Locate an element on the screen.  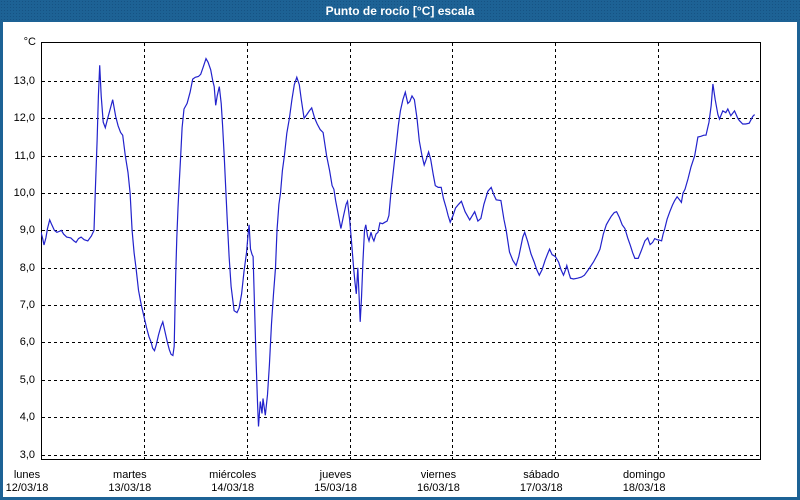
day-name: miércoles is located at coordinates (233, 475).